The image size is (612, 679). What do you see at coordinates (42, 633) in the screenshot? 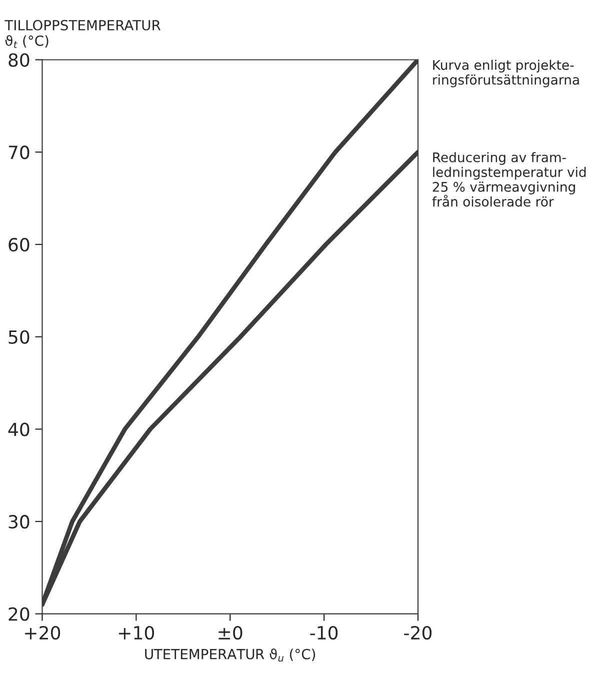
I see `x-tick-label: +20` at bounding box center [42, 633].